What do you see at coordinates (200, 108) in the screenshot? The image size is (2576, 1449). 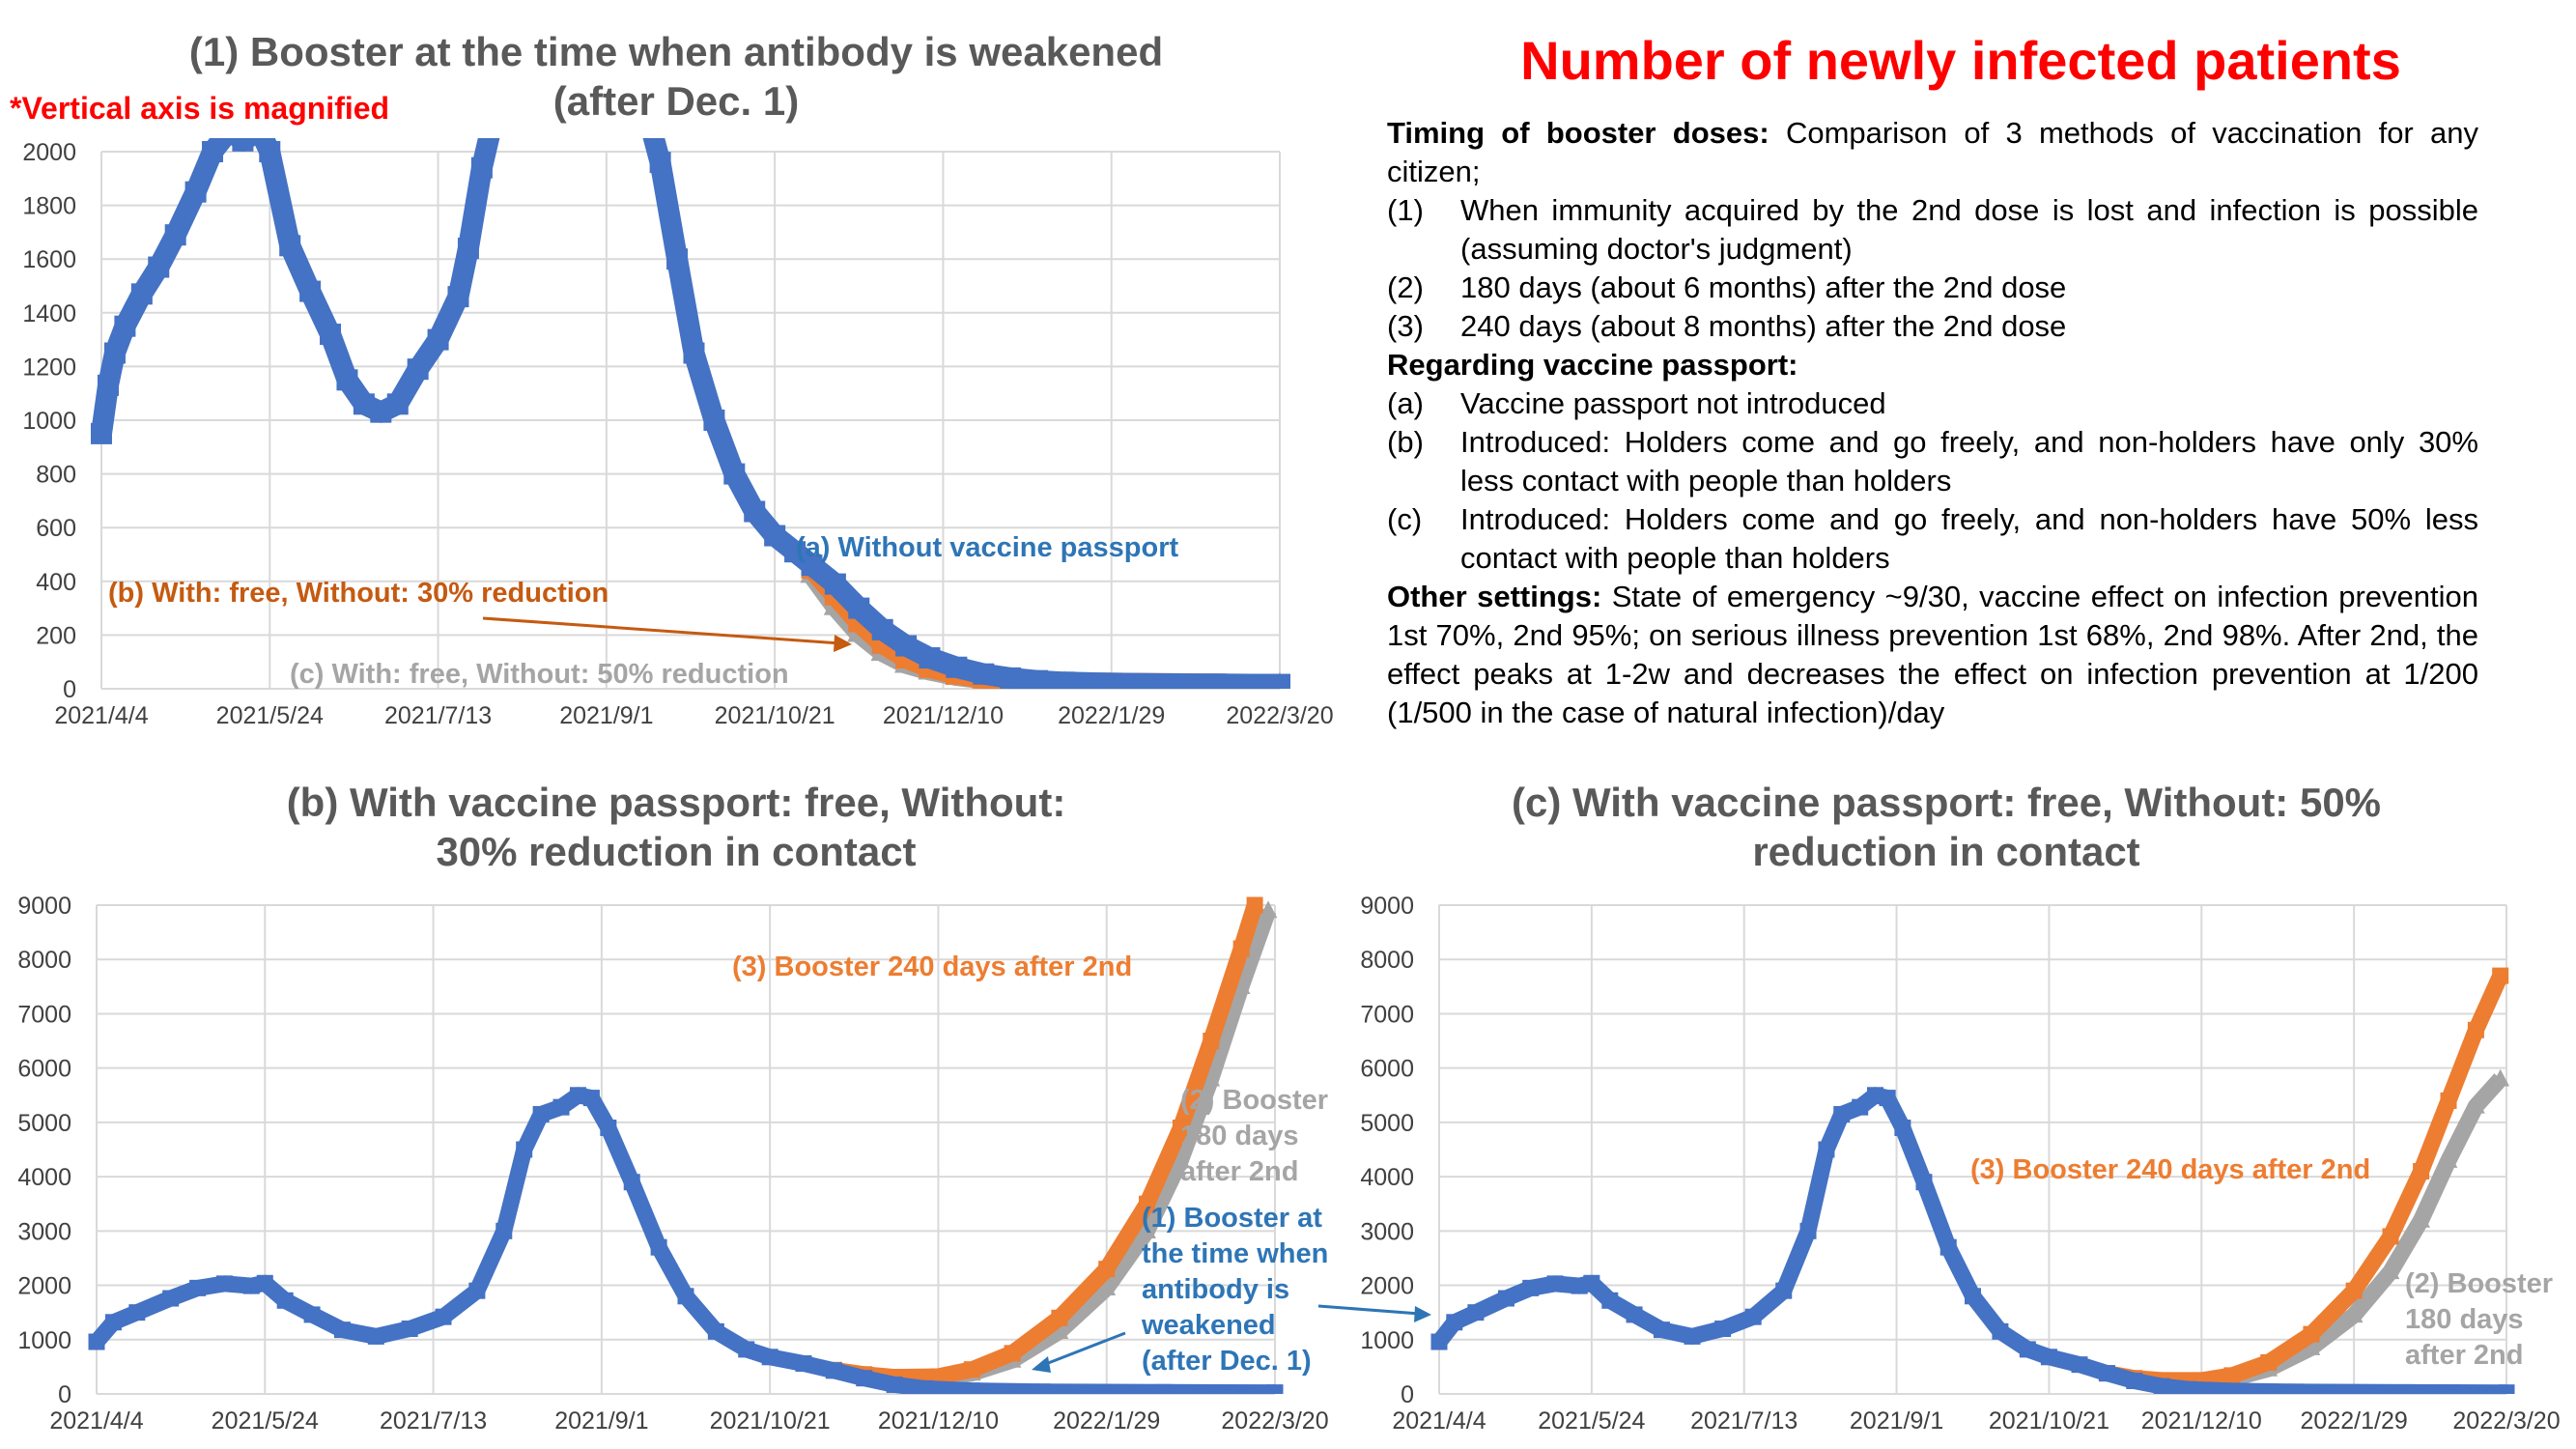 I see `vertical-axis-note: *Vertical axis is magnified` at bounding box center [200, 108].